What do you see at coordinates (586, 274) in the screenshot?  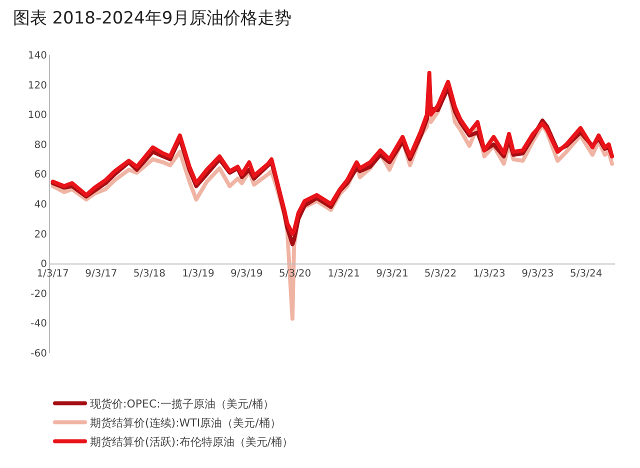 I see `x-tick-label: 5/3/24` at bounding box center [586, 274].